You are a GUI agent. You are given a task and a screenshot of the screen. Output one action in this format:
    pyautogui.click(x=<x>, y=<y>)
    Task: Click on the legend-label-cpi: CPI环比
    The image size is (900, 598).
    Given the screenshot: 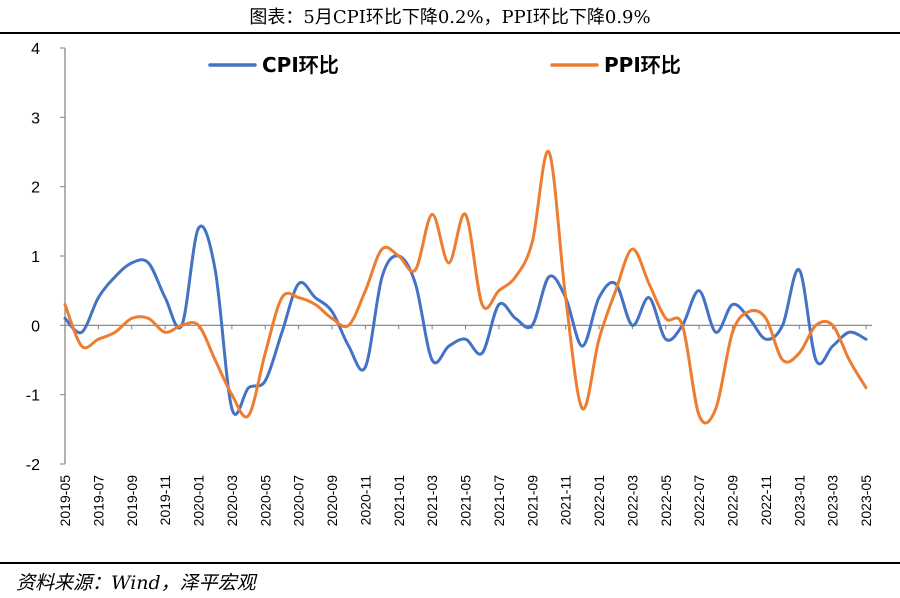 What is the action you would take?
    pyautogui.click(x=300, y=65)
    